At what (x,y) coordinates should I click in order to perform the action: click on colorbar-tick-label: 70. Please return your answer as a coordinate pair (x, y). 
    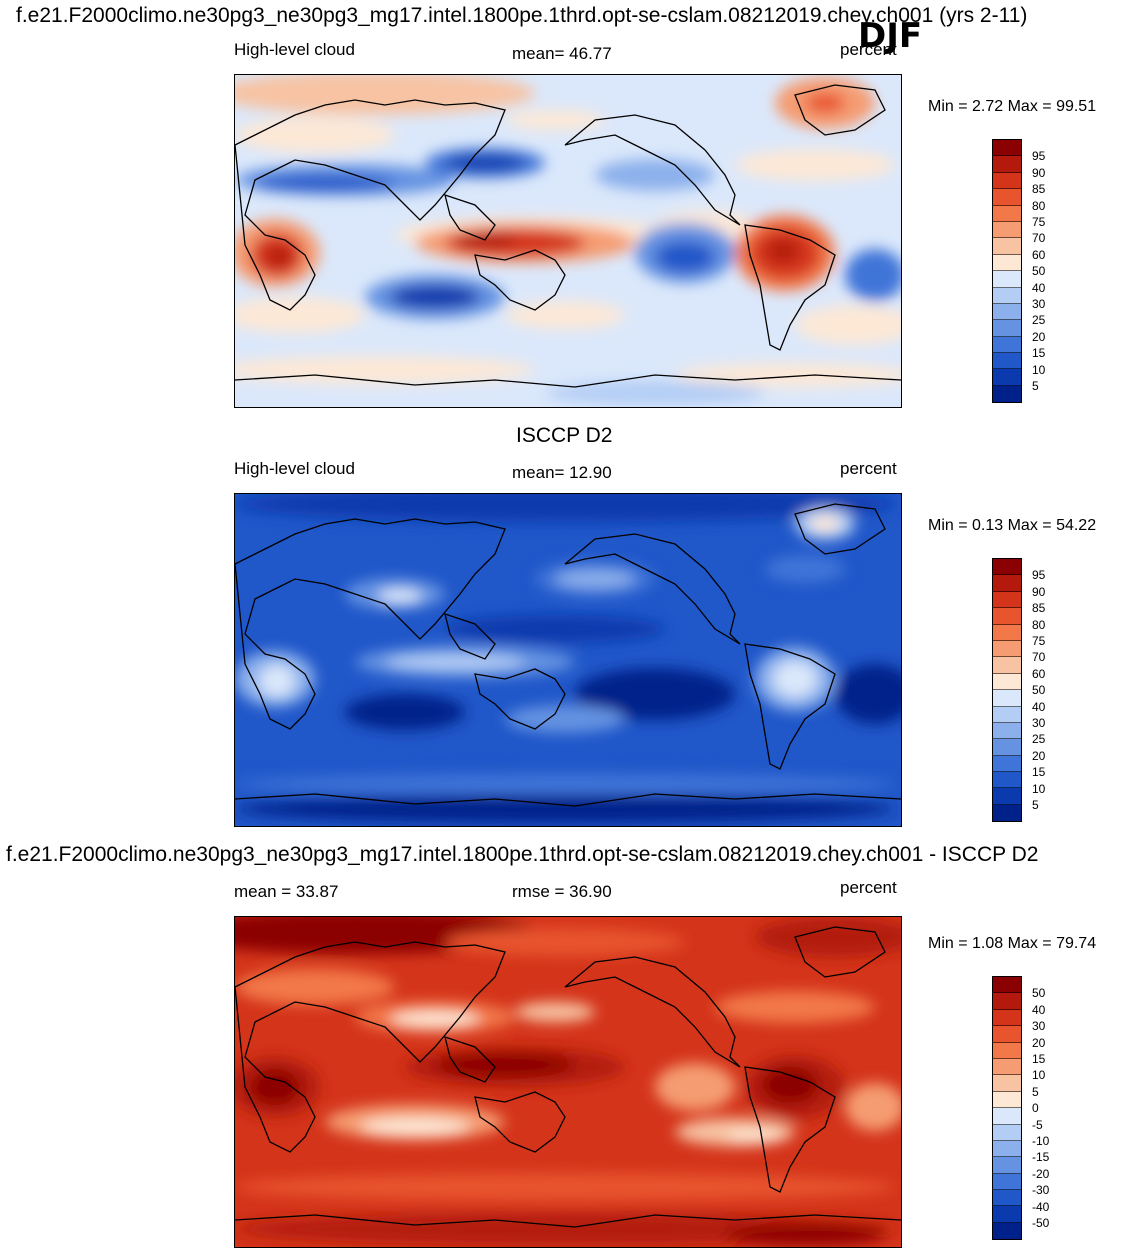
    Looking at the image, I should click on (1039, 238).